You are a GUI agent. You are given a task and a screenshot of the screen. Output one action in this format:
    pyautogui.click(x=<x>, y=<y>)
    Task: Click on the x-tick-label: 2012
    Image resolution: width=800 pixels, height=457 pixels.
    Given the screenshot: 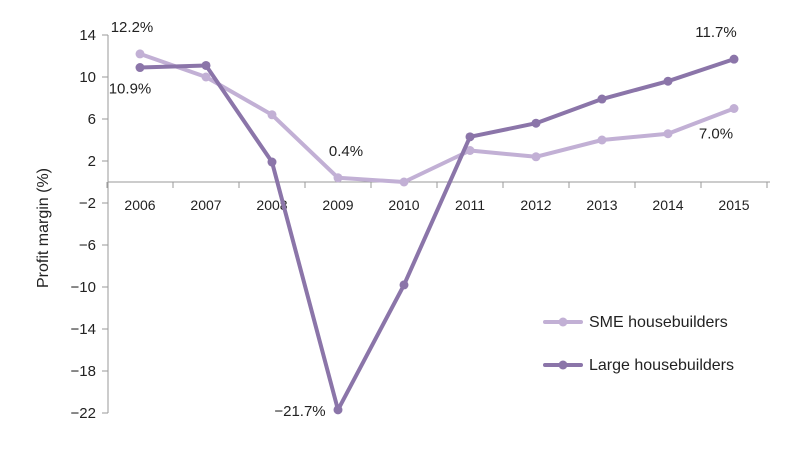 What is the action you would take?
    pyautogui.click(x=535, y=205)
    